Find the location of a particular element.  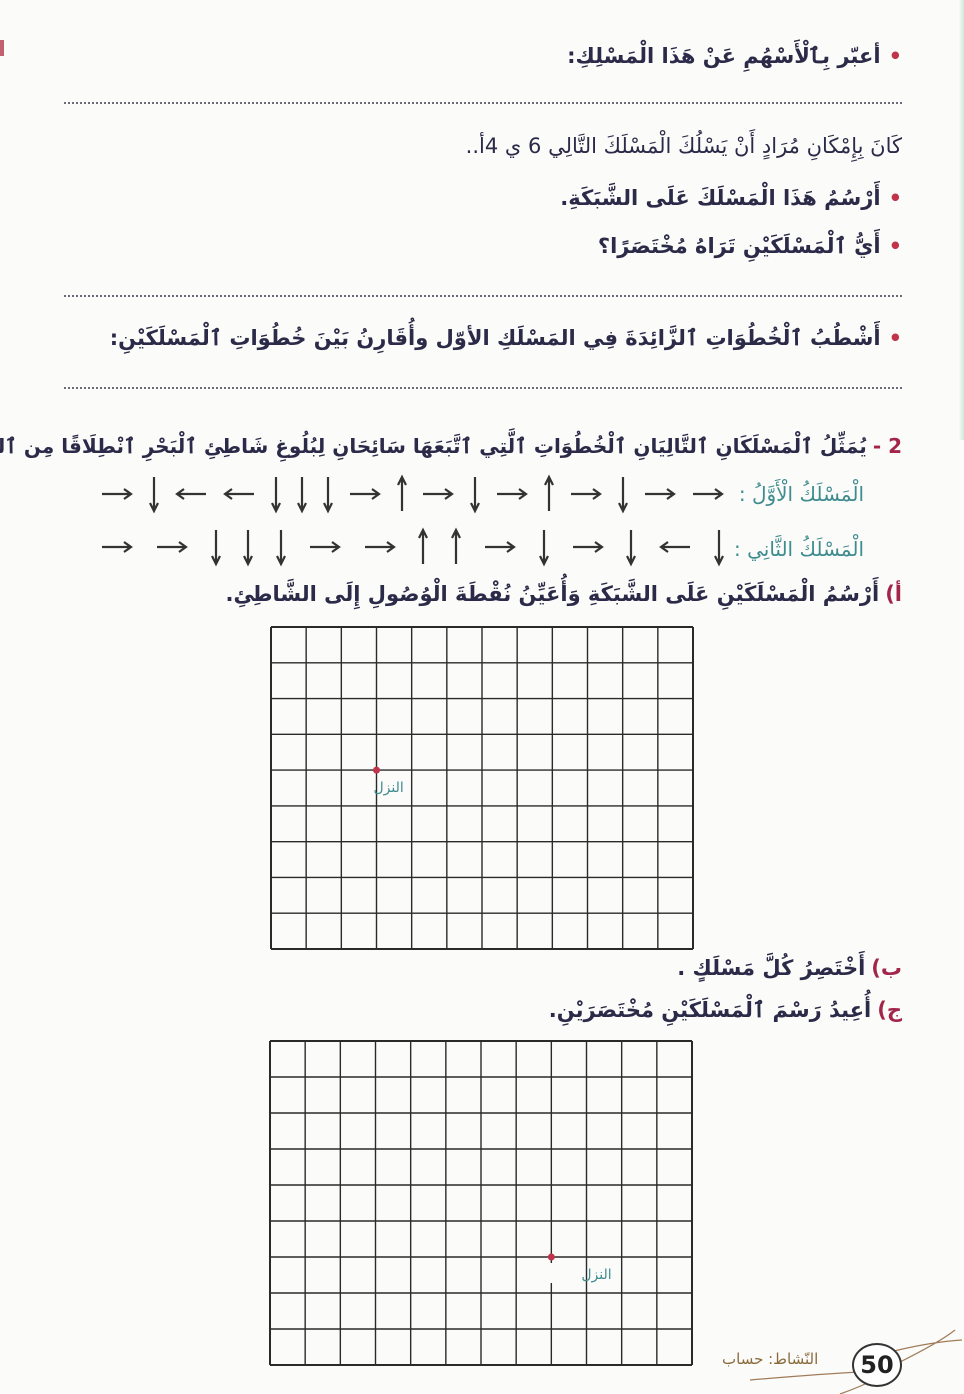

activity-label: النّشاط: حساب is located at coordinates (770, 1359).